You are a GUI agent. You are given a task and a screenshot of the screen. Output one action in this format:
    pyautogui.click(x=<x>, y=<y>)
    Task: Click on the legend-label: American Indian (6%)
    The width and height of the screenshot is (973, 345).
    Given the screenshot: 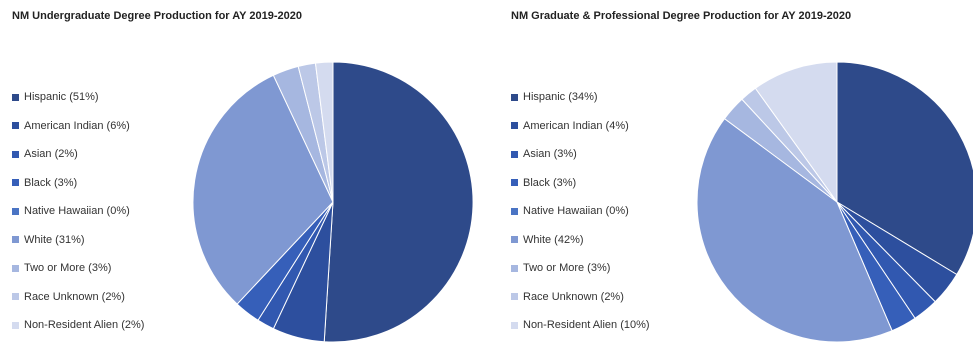 What is the action you would take?
    pyautogui.click(x=77, y=125)
    